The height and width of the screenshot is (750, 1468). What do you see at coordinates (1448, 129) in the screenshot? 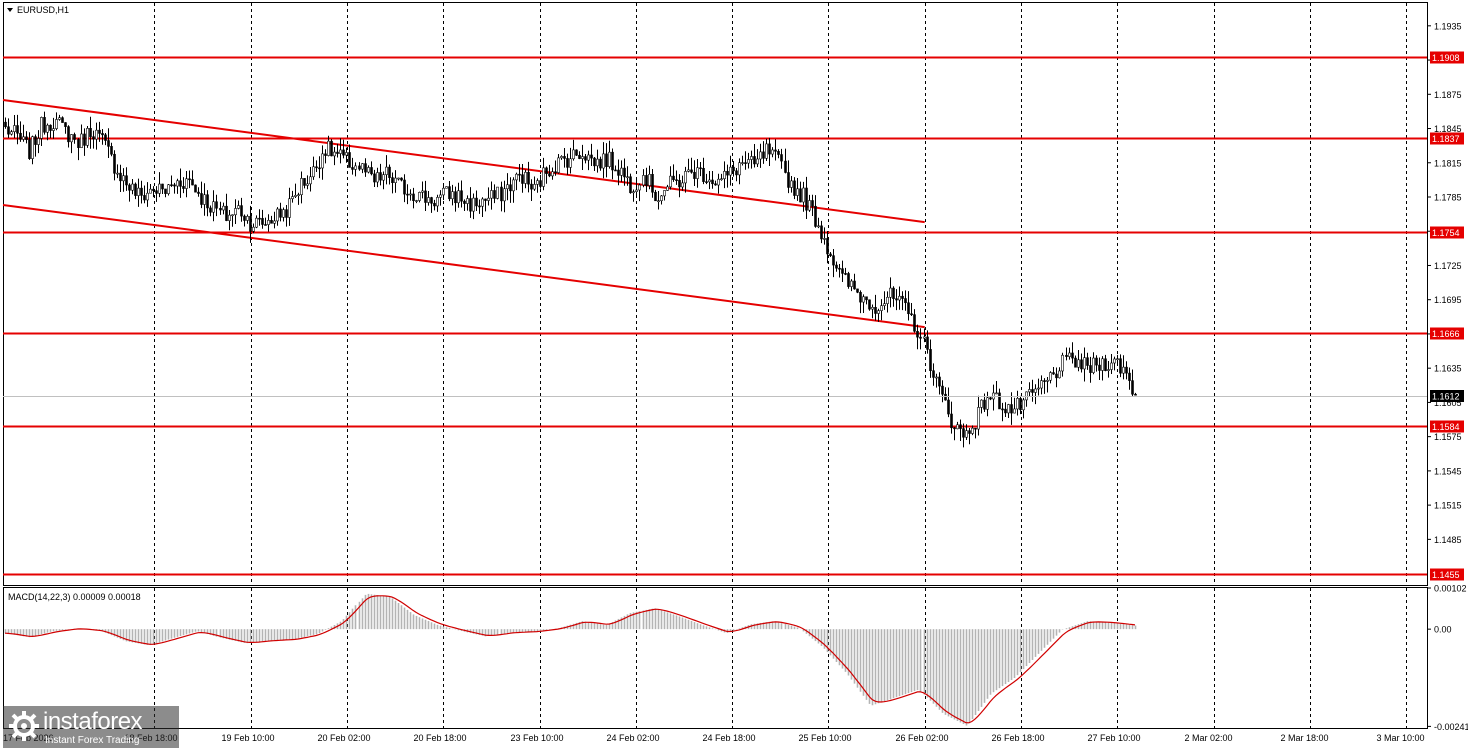
I see `price-tick-label: 1.1845` at bounding box center [1448, 129].